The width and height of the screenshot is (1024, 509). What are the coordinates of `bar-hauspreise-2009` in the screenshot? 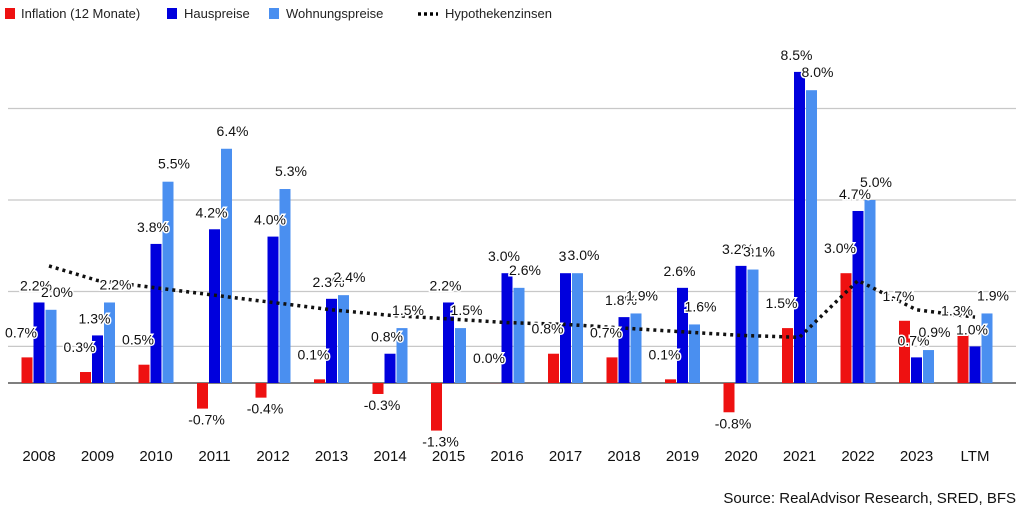 It's located at (97, 359).